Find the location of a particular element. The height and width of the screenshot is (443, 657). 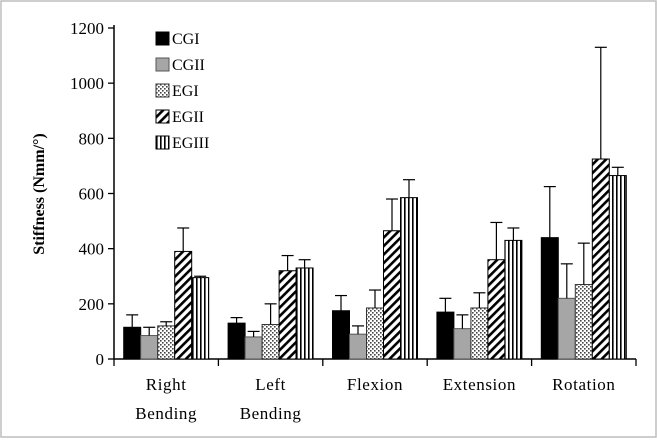

legend: CGI CGII EGI EGII EGIII is located at coordinates (182, 91).